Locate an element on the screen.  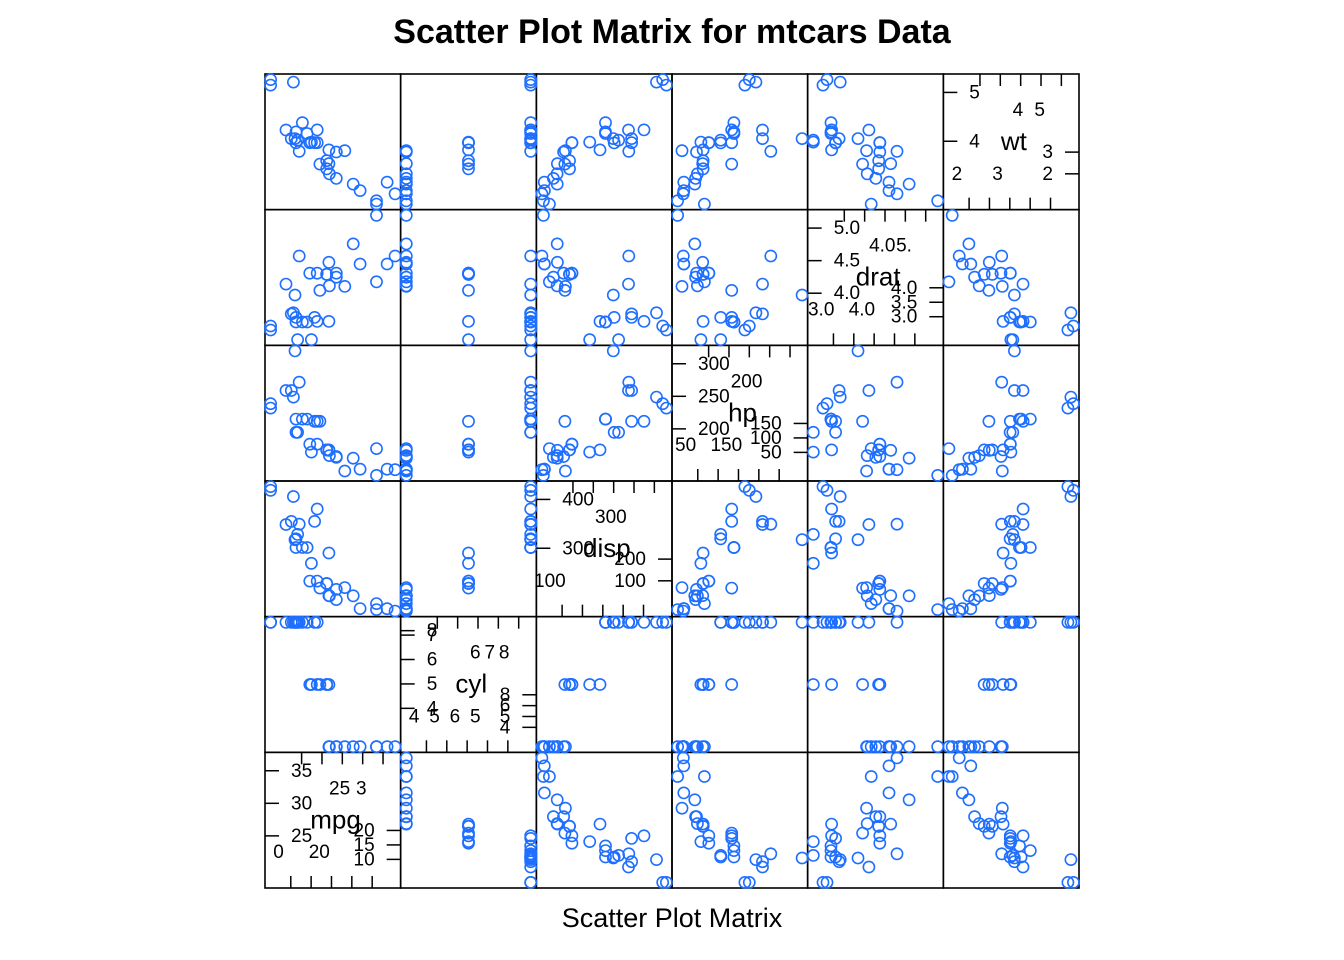
tick-label-wt-top_inner-1: 5 is located at coordinates (1039, 110).